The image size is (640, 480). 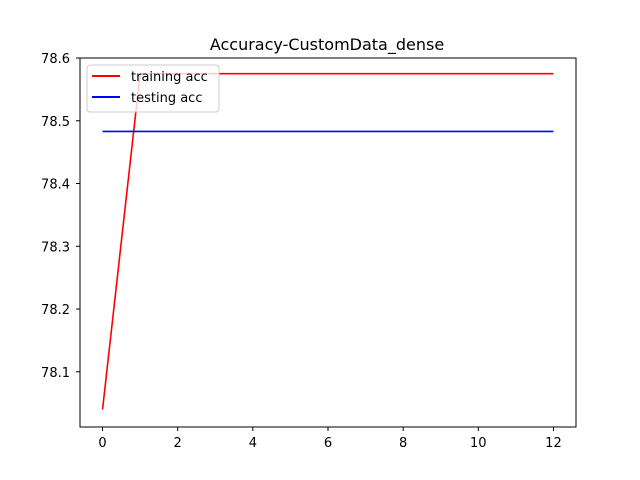 What do you see at coordinates (102, 443) in the screenshot?
I see `x-tick-label: 0` at bounding box center [102, 443].